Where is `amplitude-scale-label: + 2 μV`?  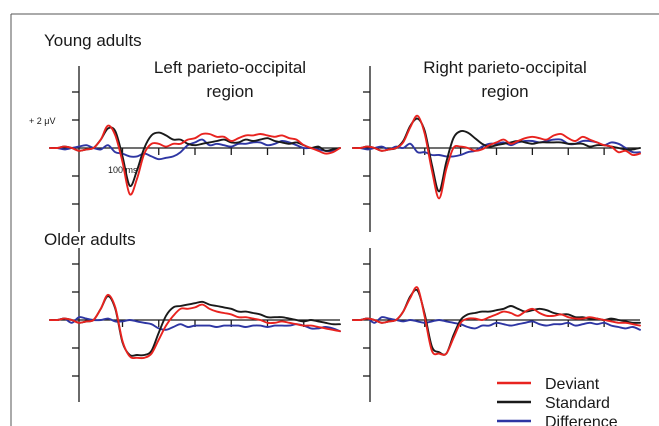 amplitude-scale-label: + 2 μV is located at coordinates (42, 121).